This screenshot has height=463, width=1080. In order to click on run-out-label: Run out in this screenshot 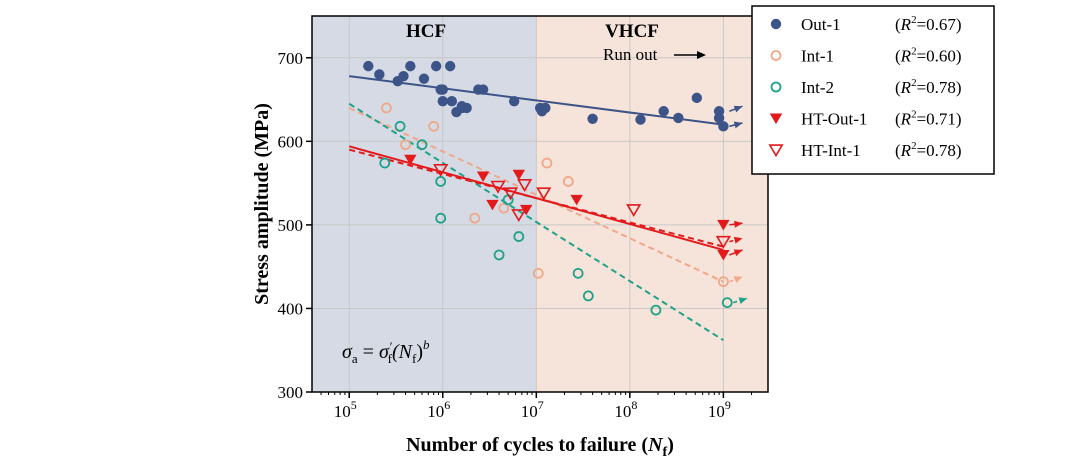, I will do `click(630, 54)`.